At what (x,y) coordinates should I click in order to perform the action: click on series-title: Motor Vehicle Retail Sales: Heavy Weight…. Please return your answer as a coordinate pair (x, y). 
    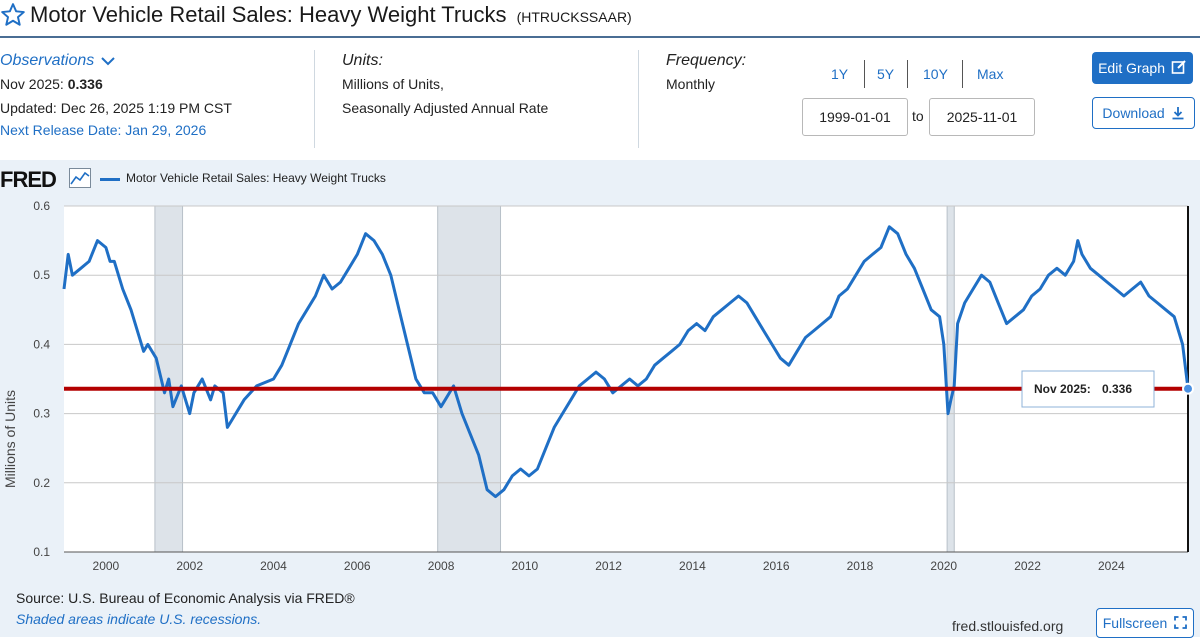
    Looking at the image, I should click on (268, 14).